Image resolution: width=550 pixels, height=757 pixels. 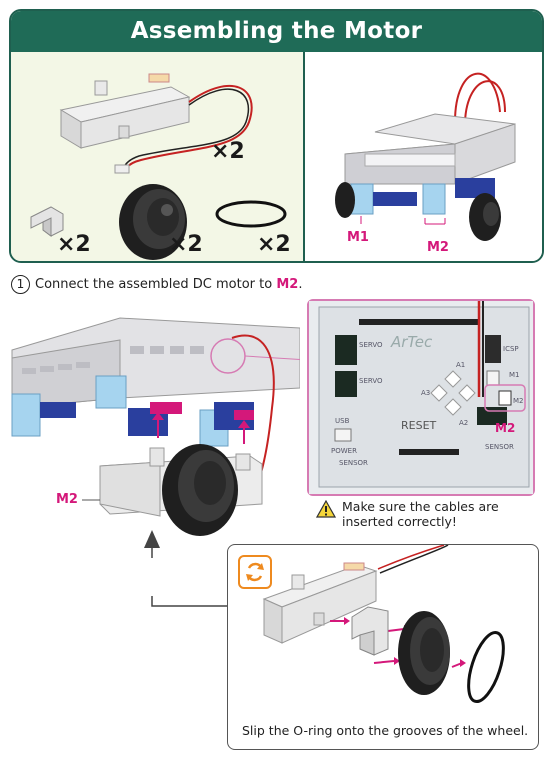 I want to click on board-servo-top: SERVO, so click(x=371, y=345).